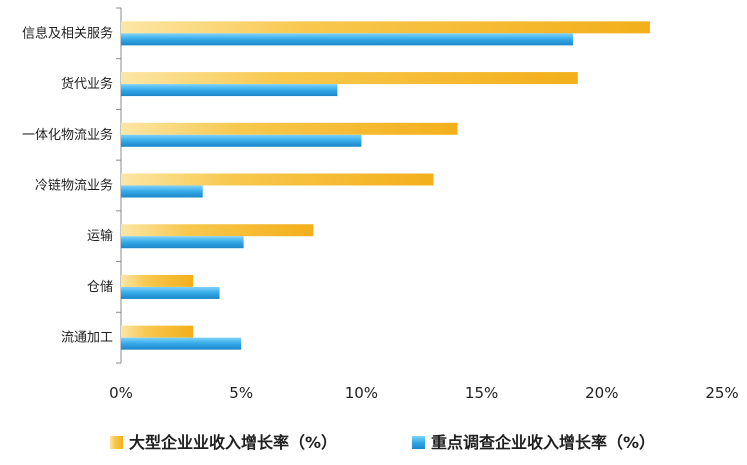 The width and height of the screenshot is (747, 465). Describe the element at coordinates (233, 442) in the screenshot. I see `legend-label: 大型企业业收入增长率（%）` at that location.